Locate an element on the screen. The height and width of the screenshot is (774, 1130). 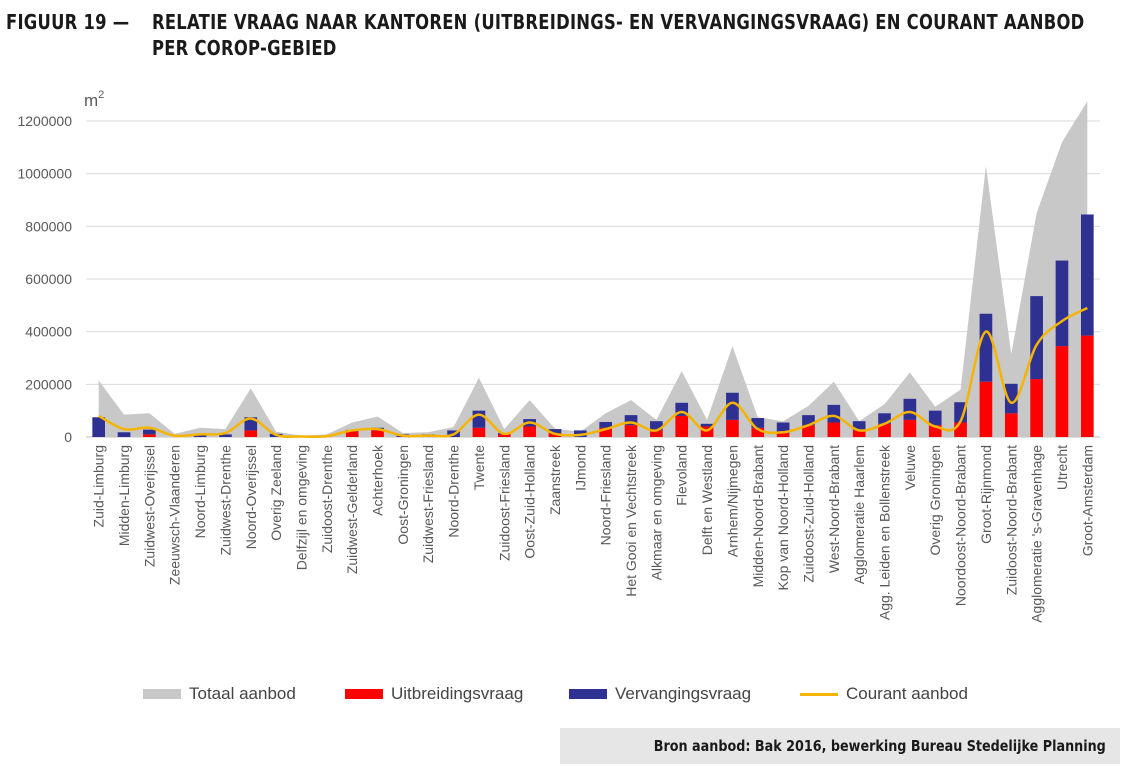
figure-label: FIGUUR 19 — is located at coordinates (68, 22).